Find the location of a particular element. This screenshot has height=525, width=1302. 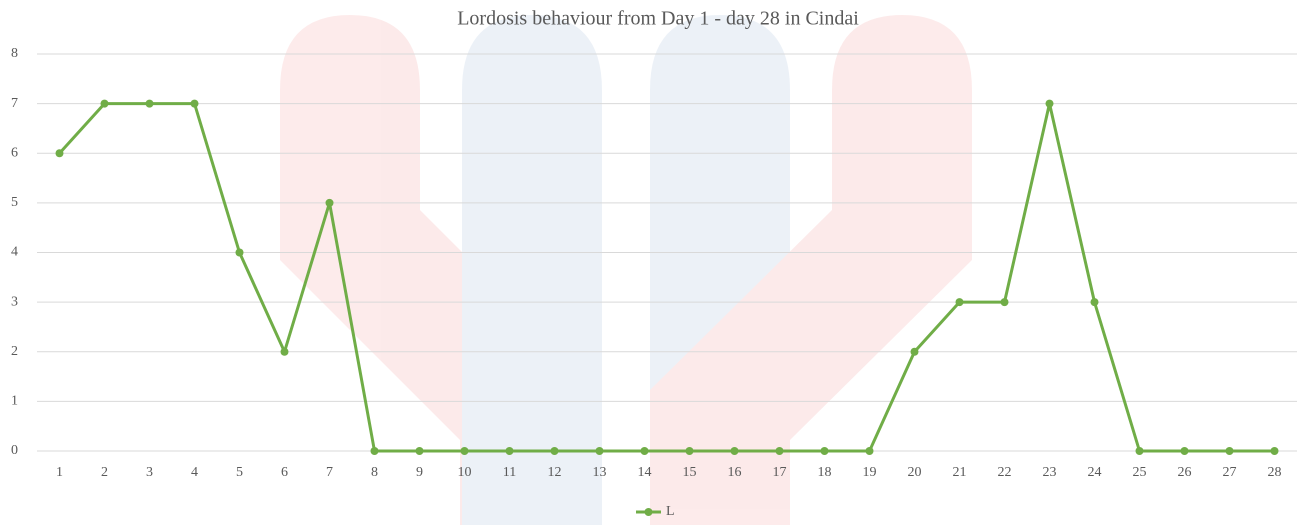

x-tick-label: 6 is located at coordinates (284, 472).